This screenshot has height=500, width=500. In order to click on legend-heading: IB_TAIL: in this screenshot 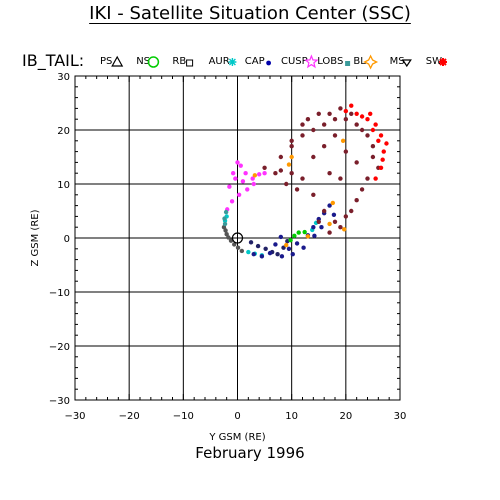, I will do `click(53, 61)`.